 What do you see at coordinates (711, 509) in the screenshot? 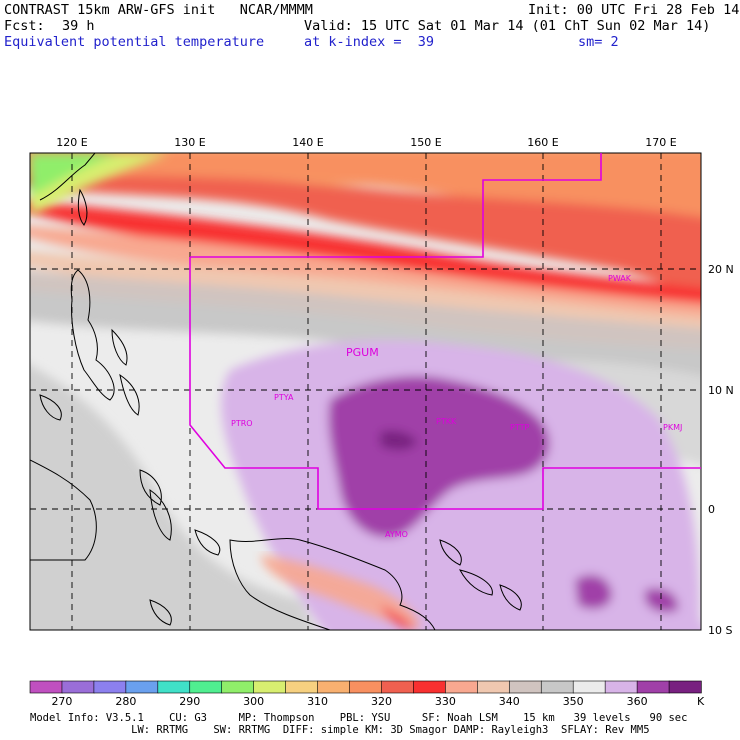
I see `lat-label-0: 0` at bounding box center [711, 509].